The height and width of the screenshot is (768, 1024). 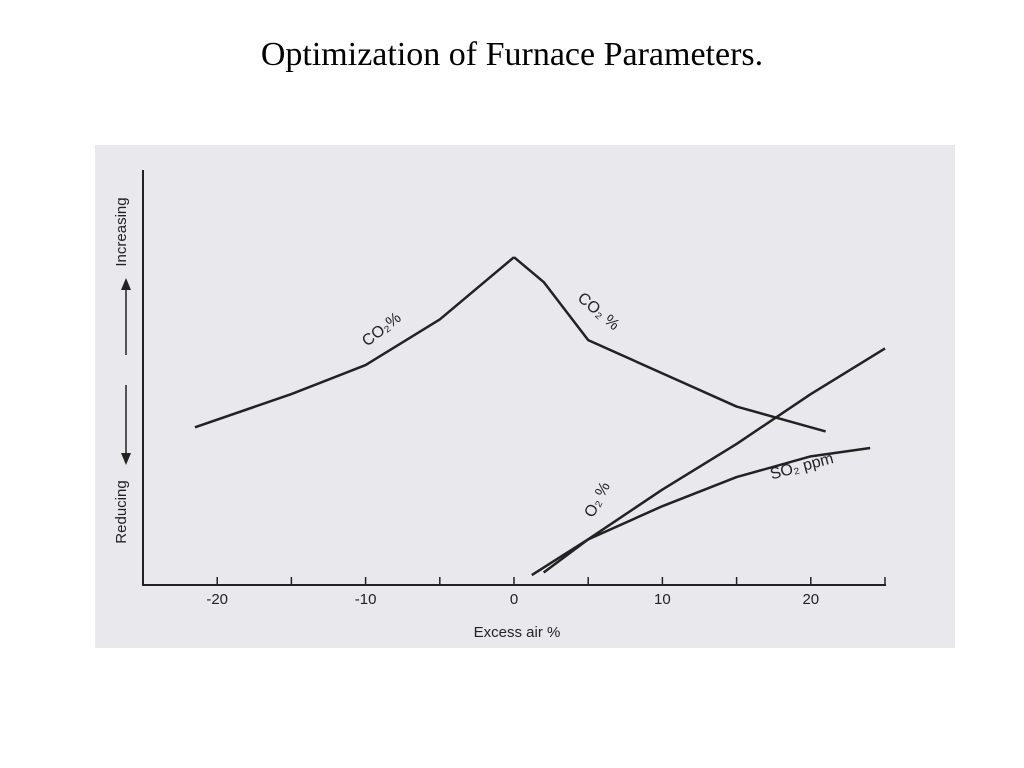 What do you see at coordinates (517, 632) in the screenshot?
I see `x-axis-label: Excess air %` at bounding box center [517, 632].